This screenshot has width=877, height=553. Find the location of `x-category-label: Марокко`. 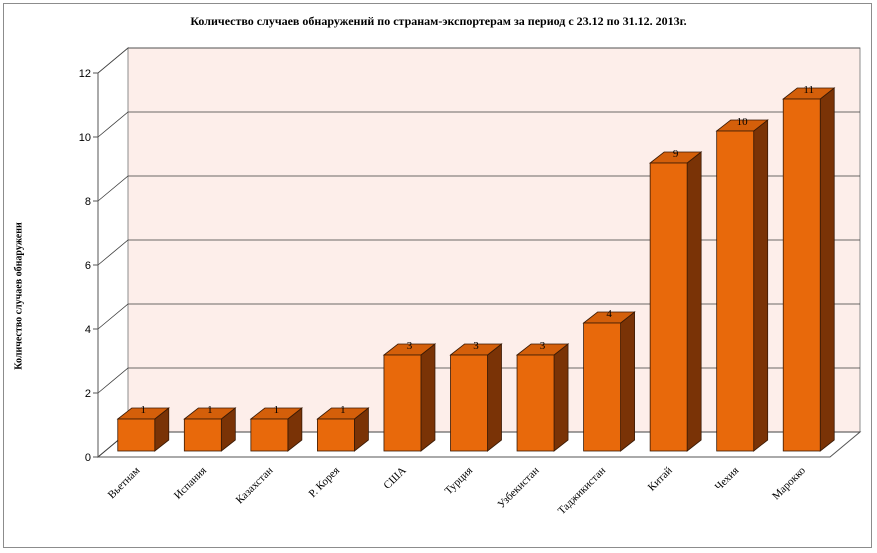

x-category-label: Марокко is located at coordinates (789, 483).